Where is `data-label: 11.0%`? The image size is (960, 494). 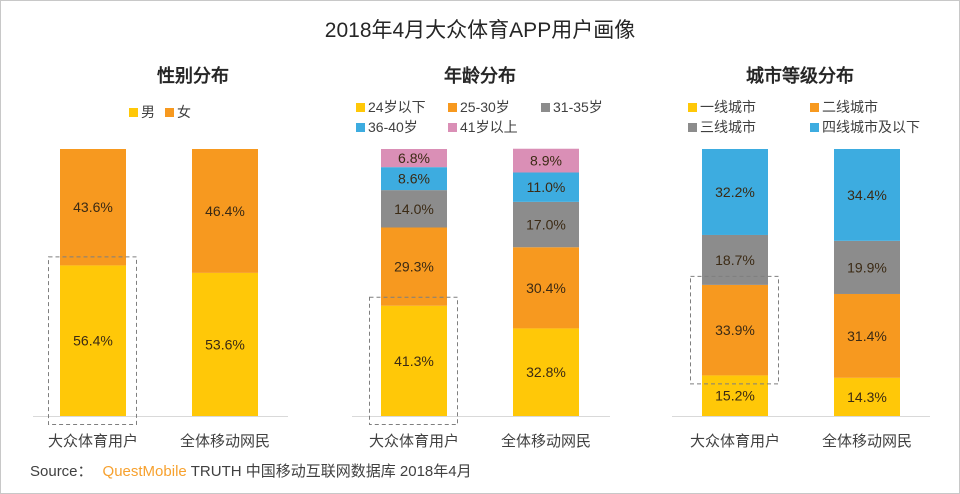 data-label: 11.0% is located at coordinates (546, 187).